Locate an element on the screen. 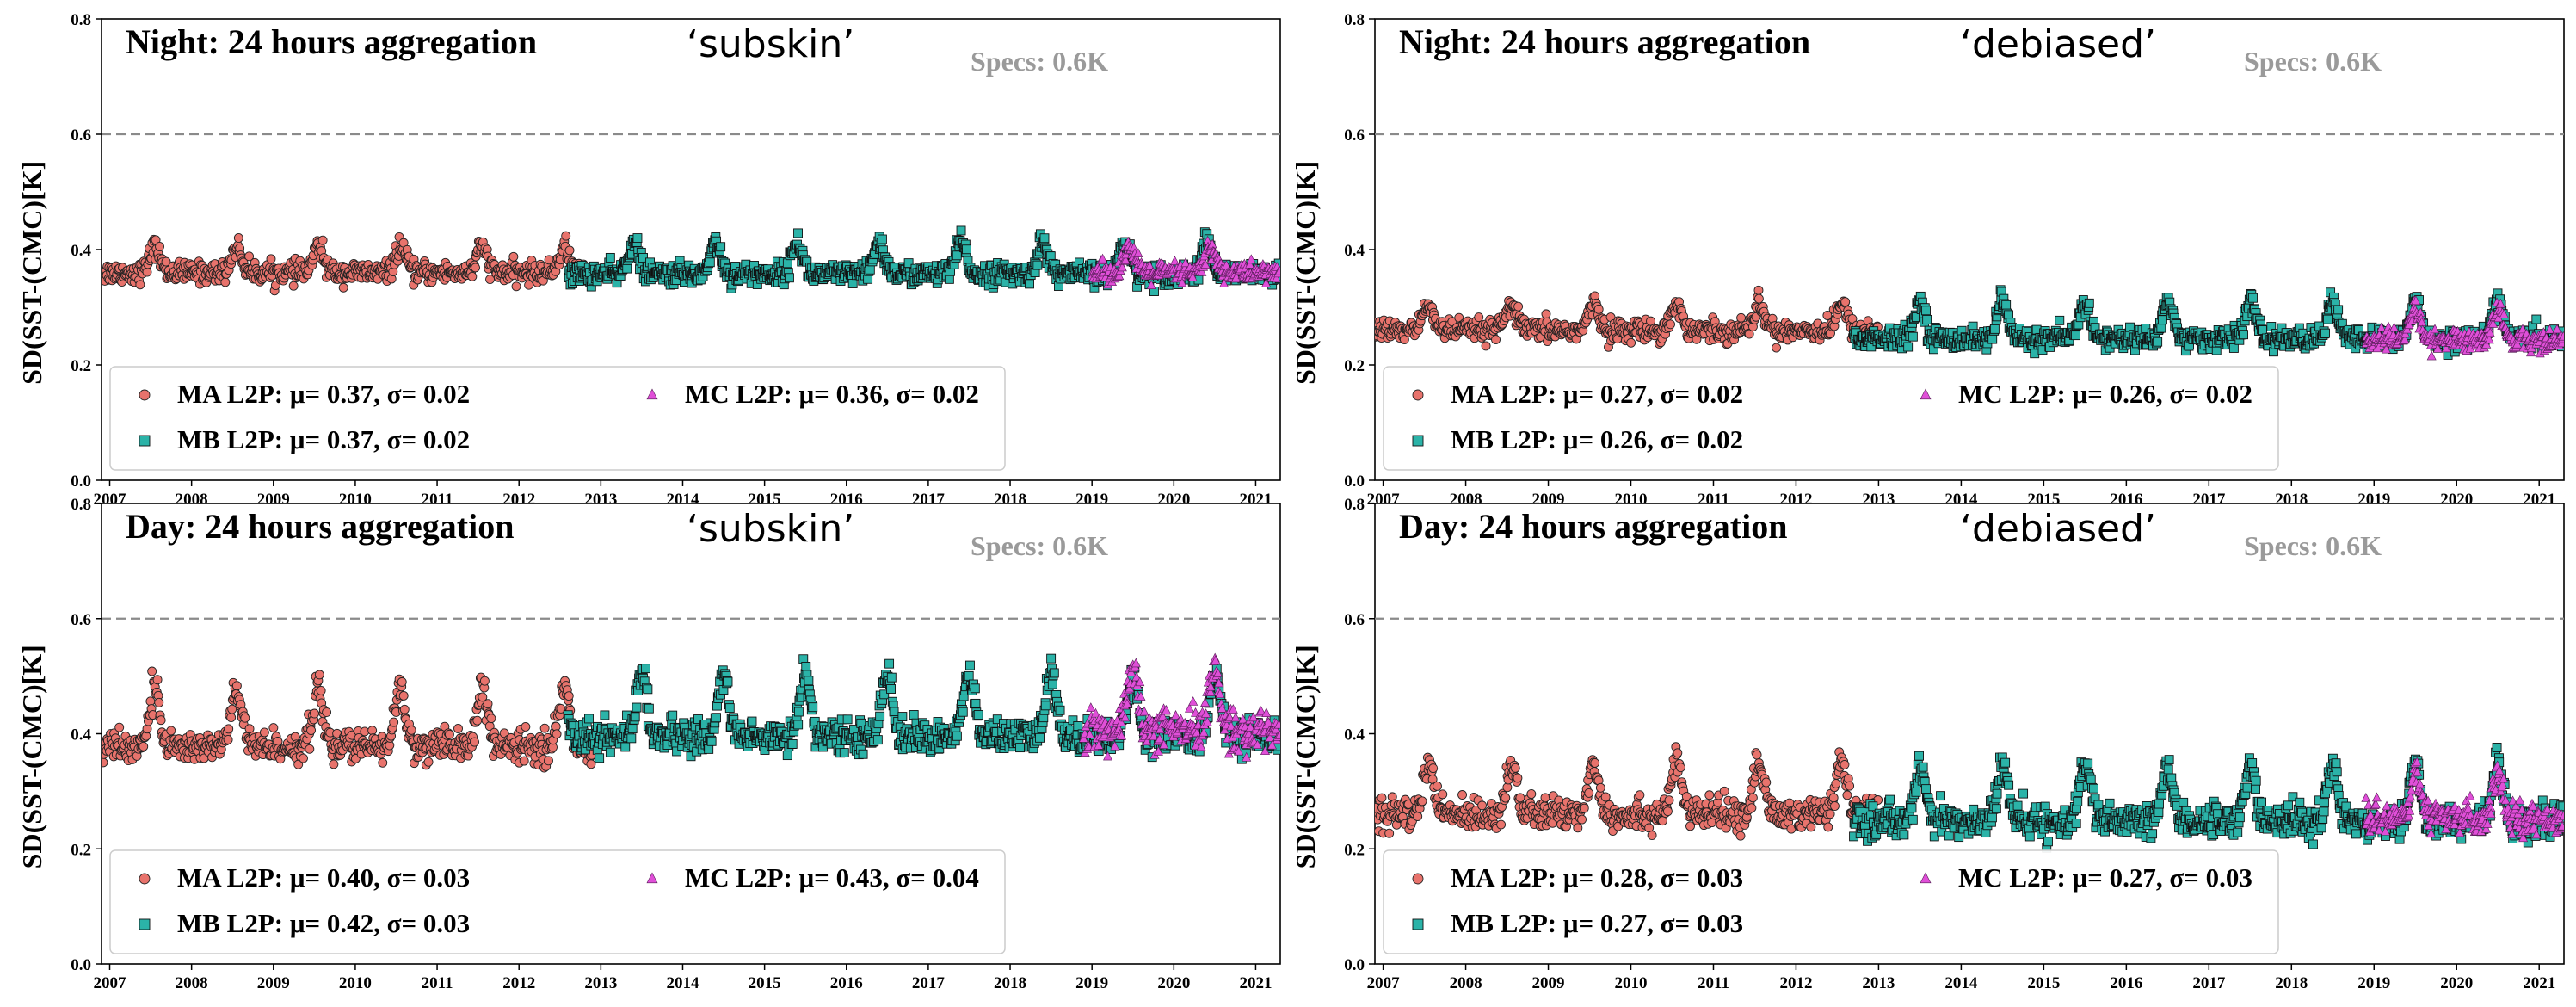 The image size is (2576, 1007). legend-entry: MA L2P: μ= 0.37, σ= 0.02 is located at coordinates (323, 394).